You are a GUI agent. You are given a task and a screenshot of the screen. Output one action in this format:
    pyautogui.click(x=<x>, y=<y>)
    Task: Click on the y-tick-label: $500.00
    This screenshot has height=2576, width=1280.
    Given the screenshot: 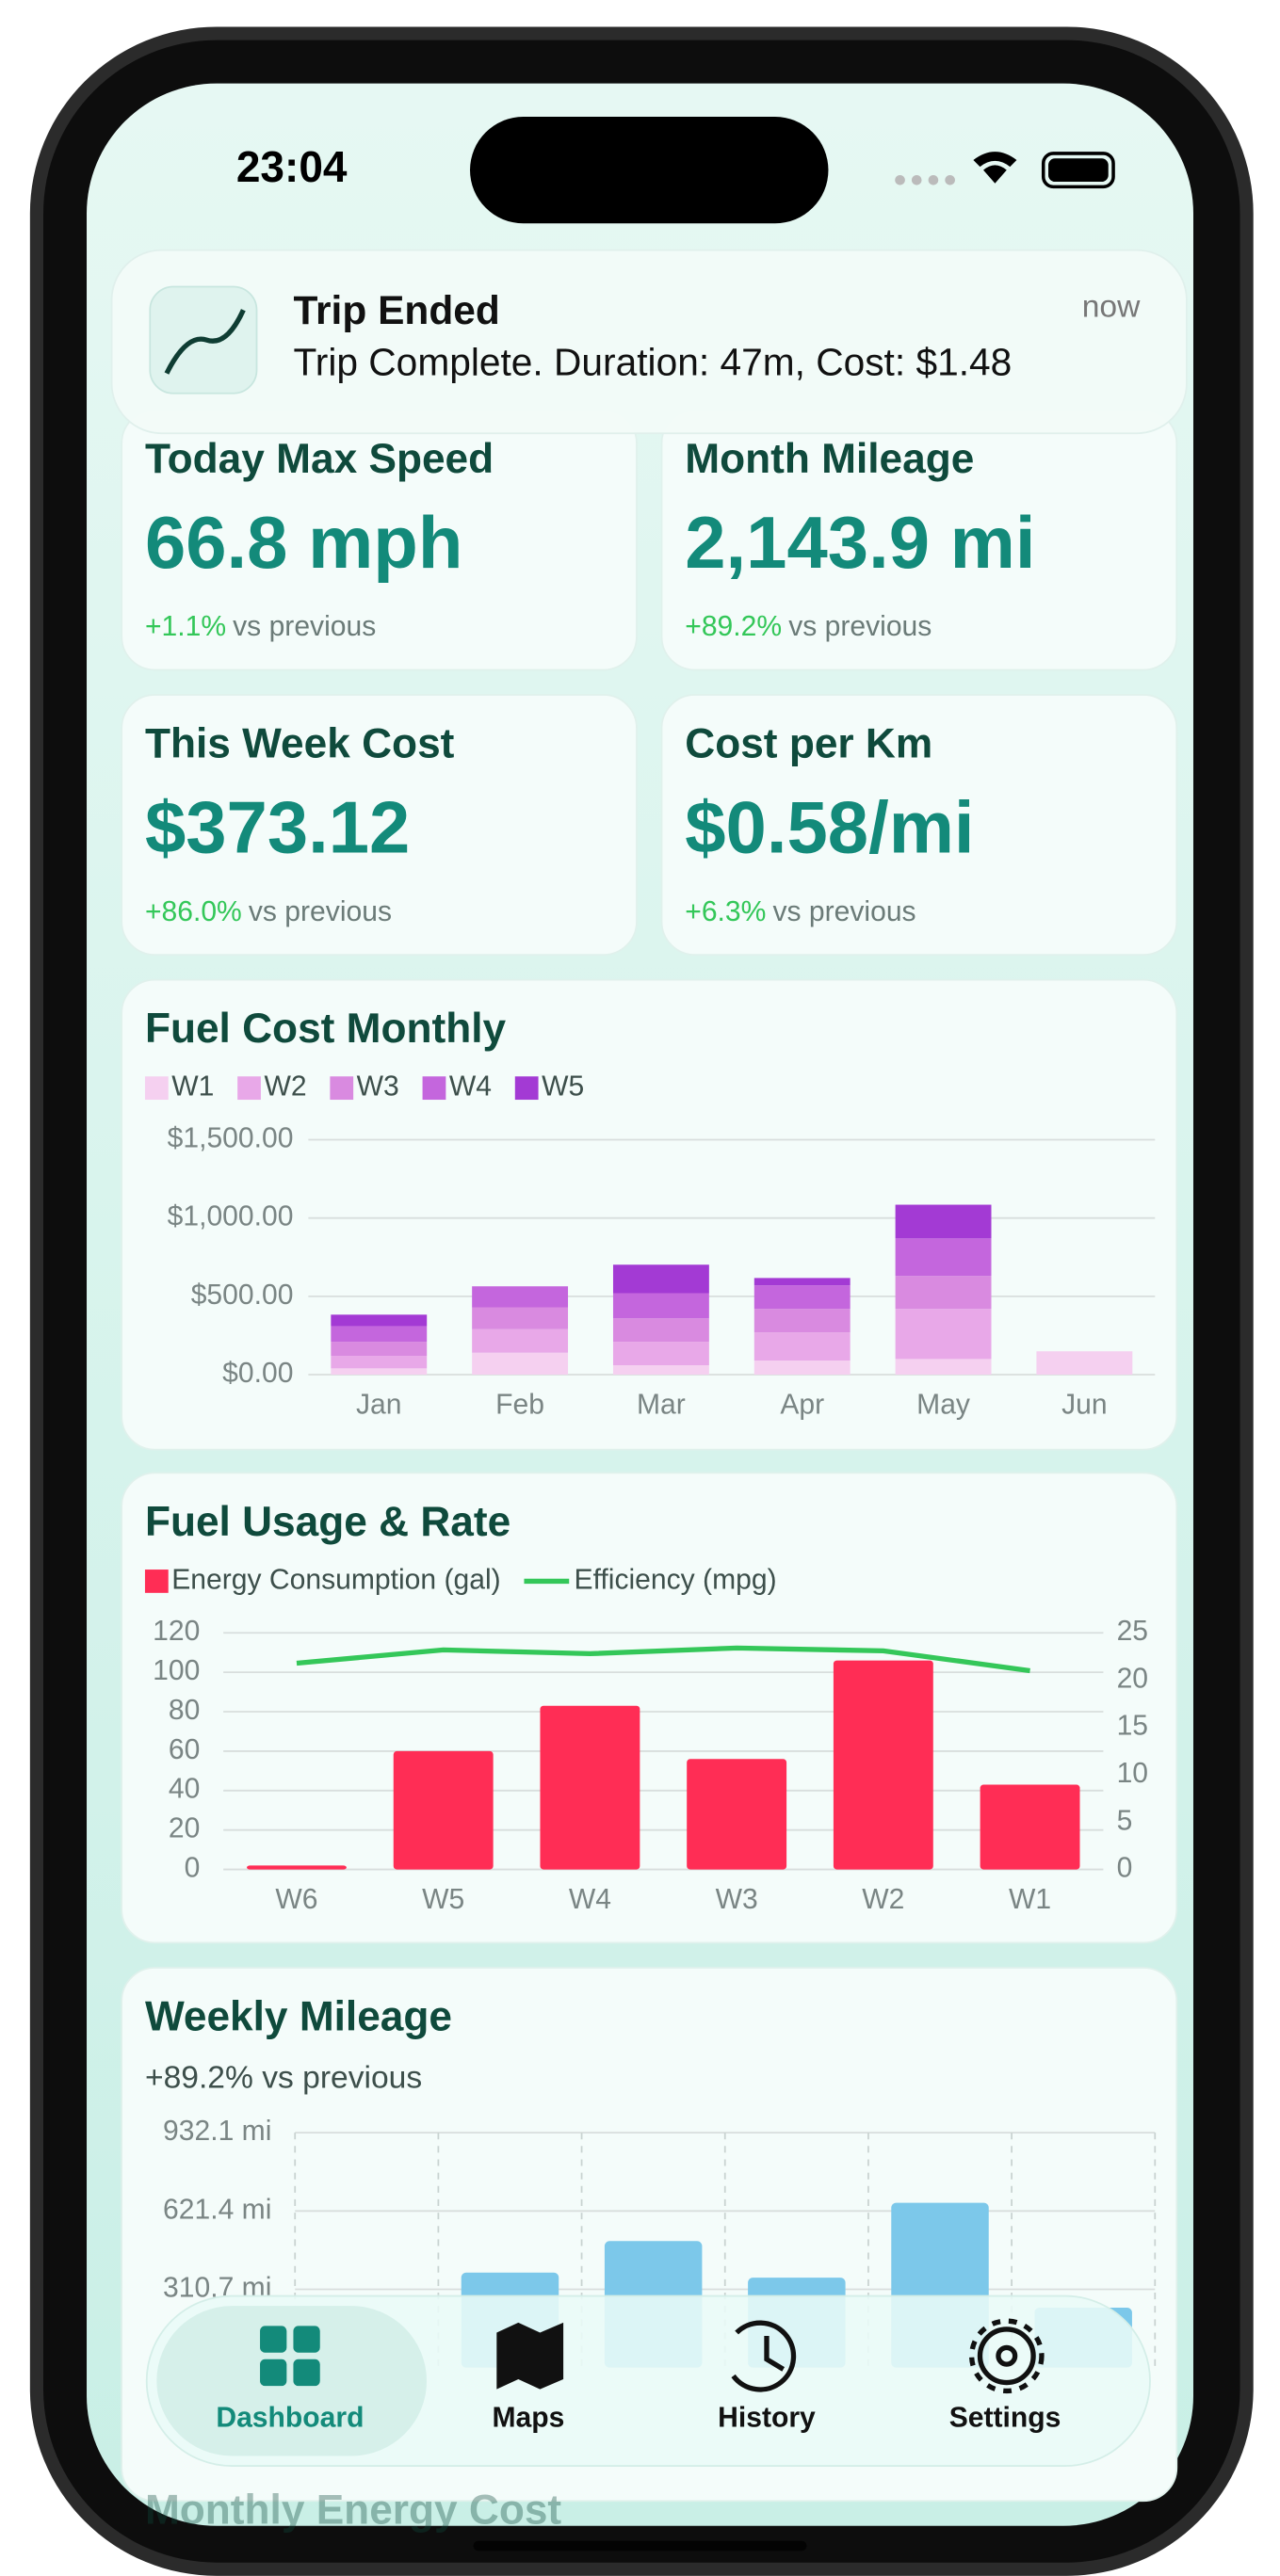 What is the action you would take?
    pyautogui.click(x=242, y=1295)
    